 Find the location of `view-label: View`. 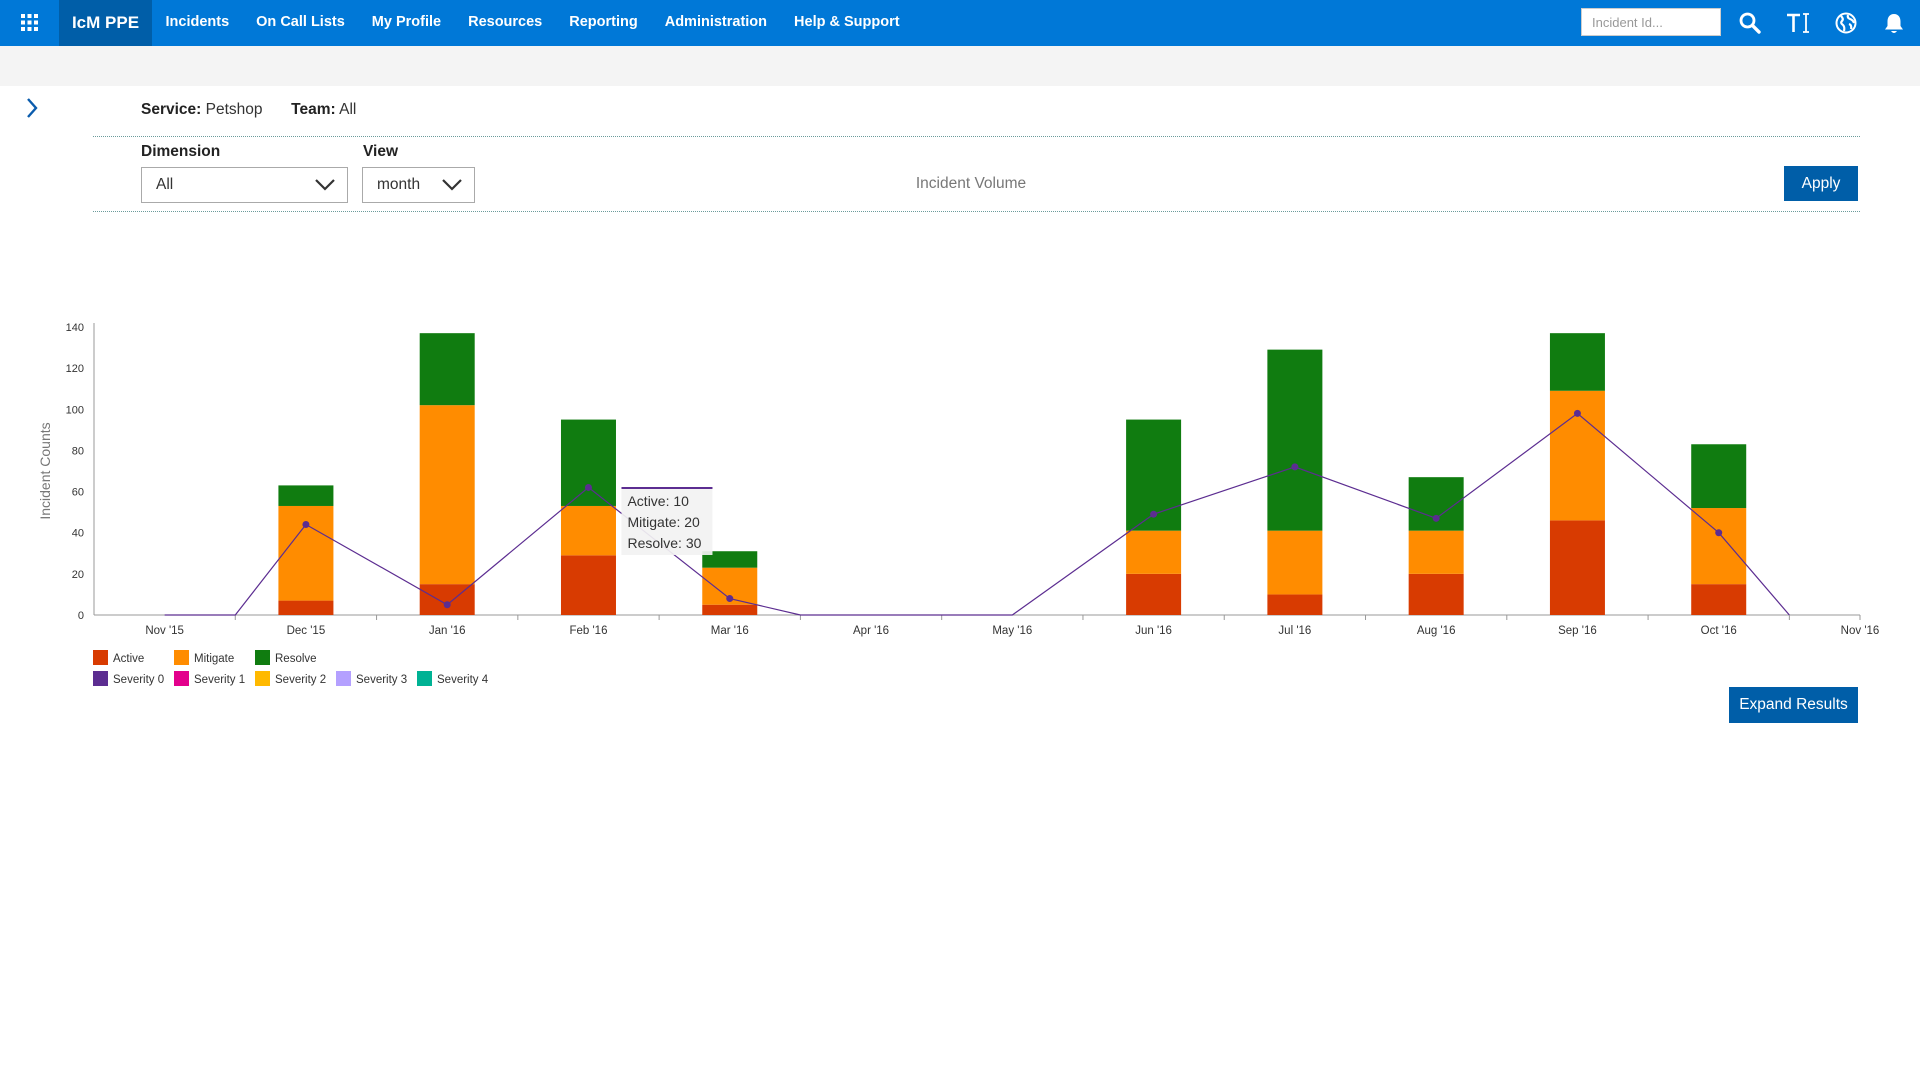

view-label: View is located at coordinates (381, 151).